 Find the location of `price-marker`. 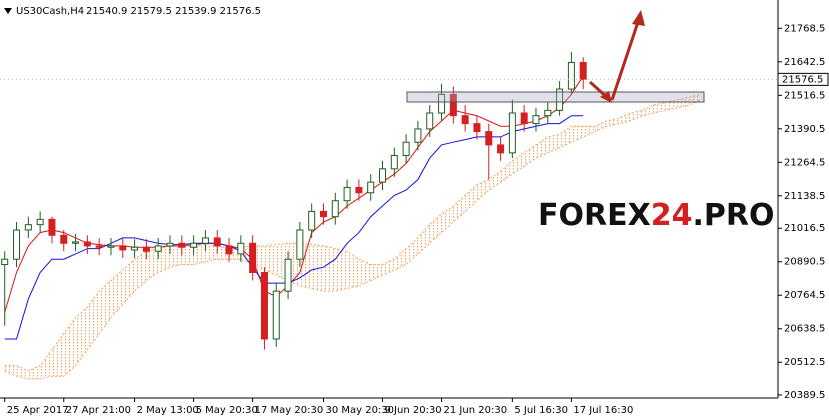

price-marker is located at coordinates (803, 79).